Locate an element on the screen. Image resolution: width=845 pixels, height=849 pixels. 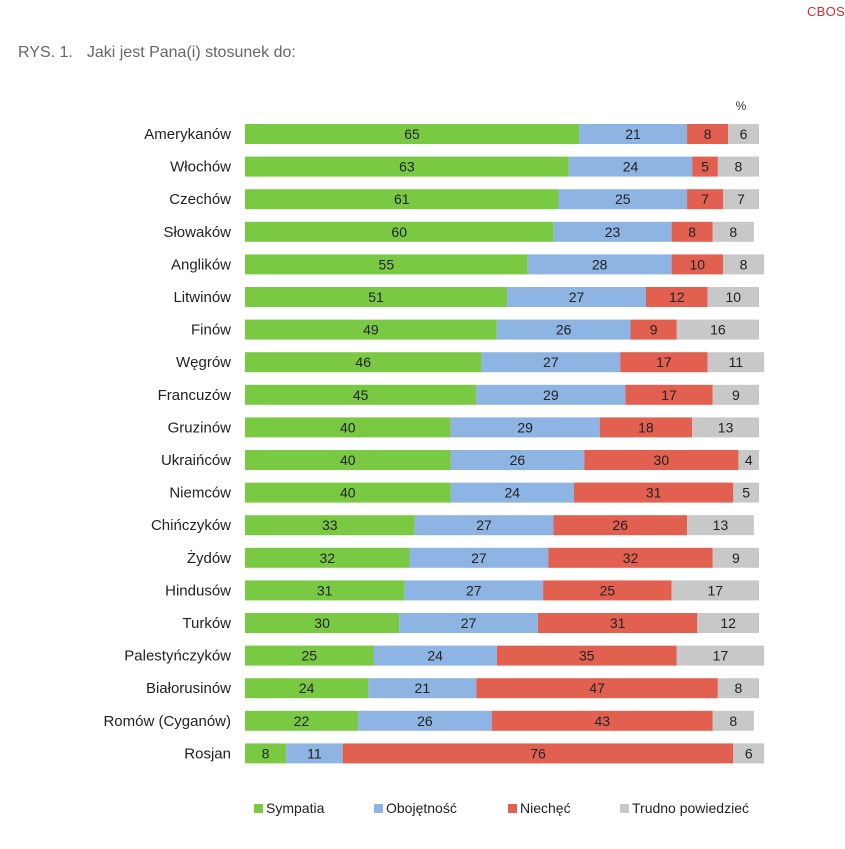
category-label: Słowaków is located at coordinates (197, 232).